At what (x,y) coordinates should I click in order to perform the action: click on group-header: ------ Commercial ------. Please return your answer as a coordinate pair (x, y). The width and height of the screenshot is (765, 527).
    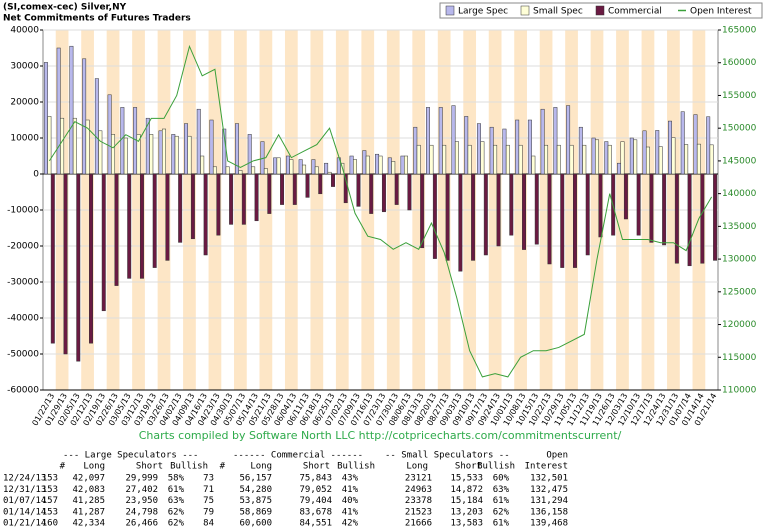
    Looking at the image, I should click on (298, 456).